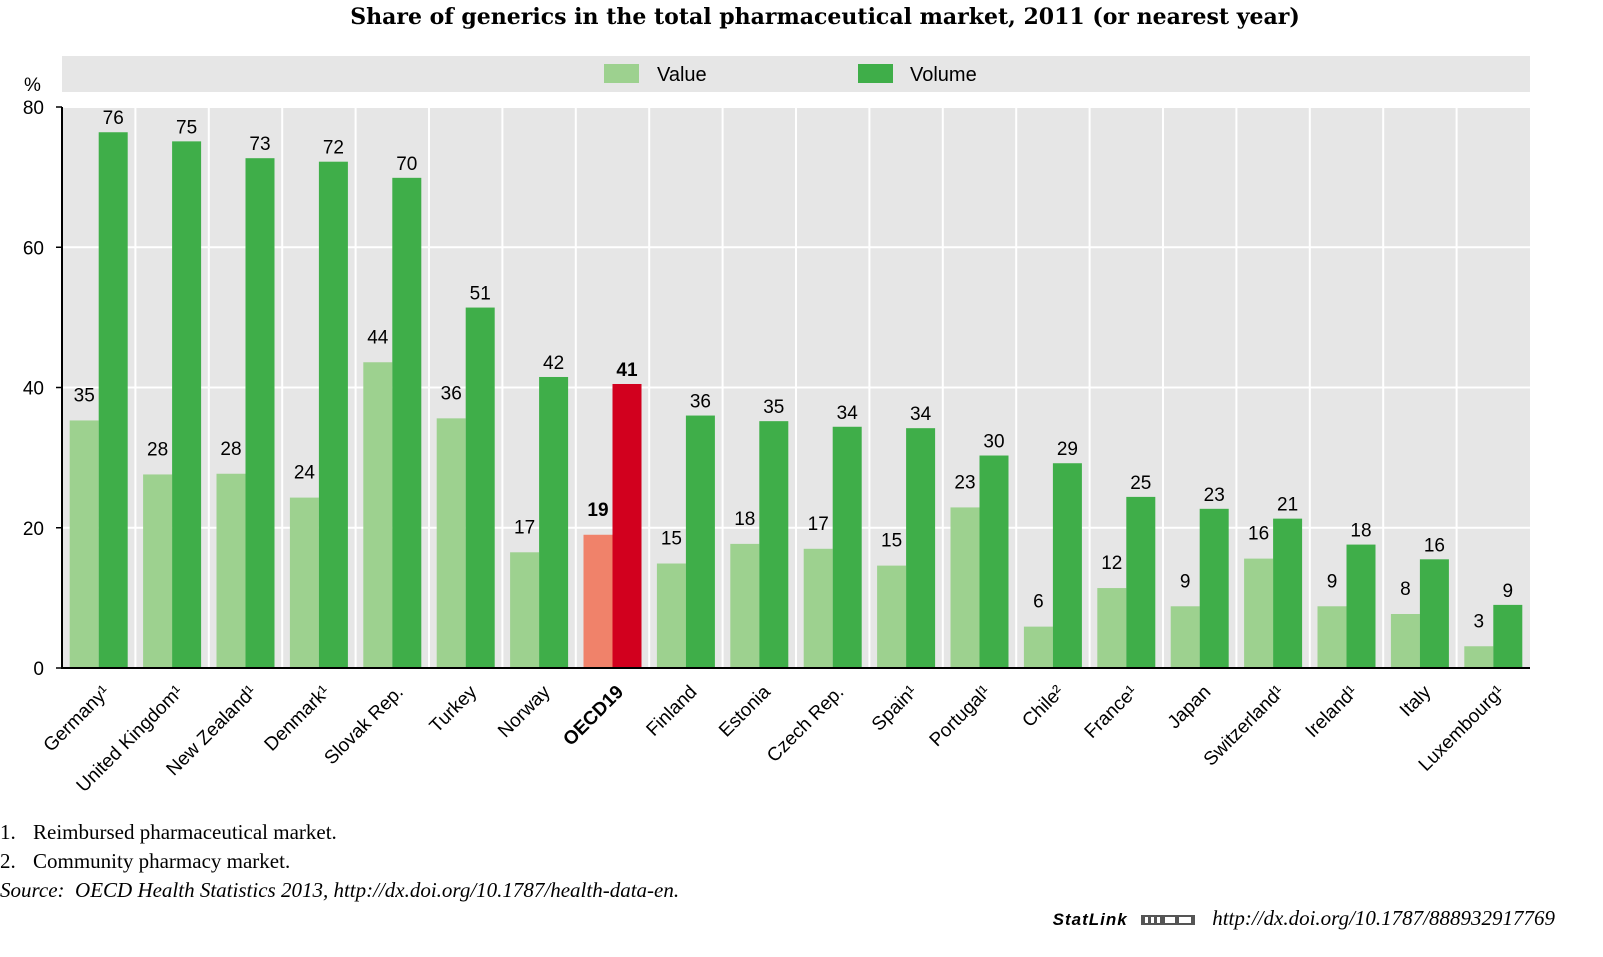  Describe the element at coordinates (1111, 563) in the screenshot. I see `data-label-value: 12` at that location.